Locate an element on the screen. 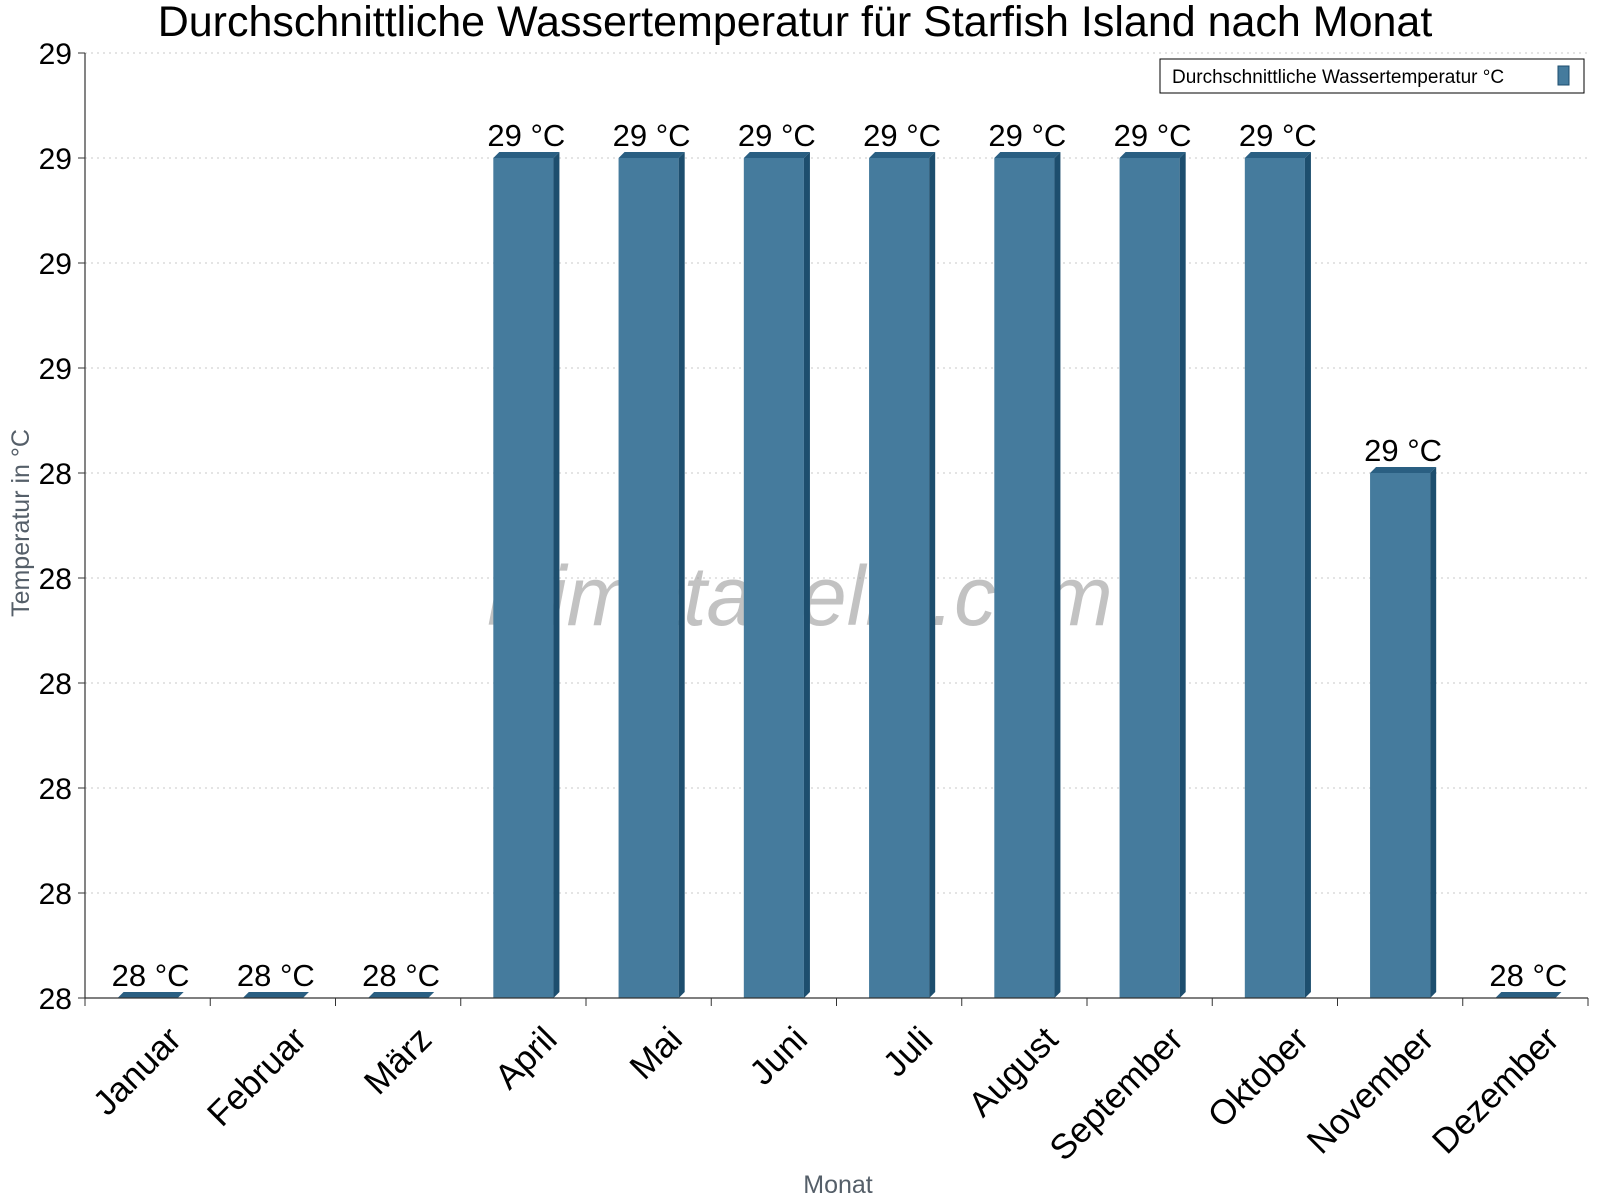 The width and height of the screenshot is (1600, 1200). legend-box is located at coordinates (1372, 76).